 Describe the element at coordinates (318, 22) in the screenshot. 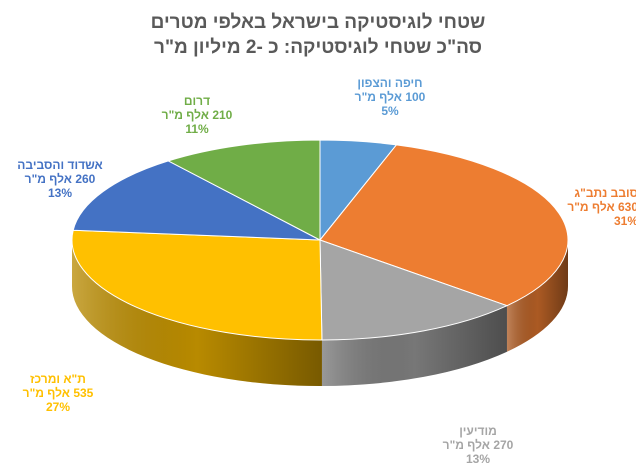

I see `chart-title: שטחי לוגיסטיקה בישראל באלפי מטרים` at that location.